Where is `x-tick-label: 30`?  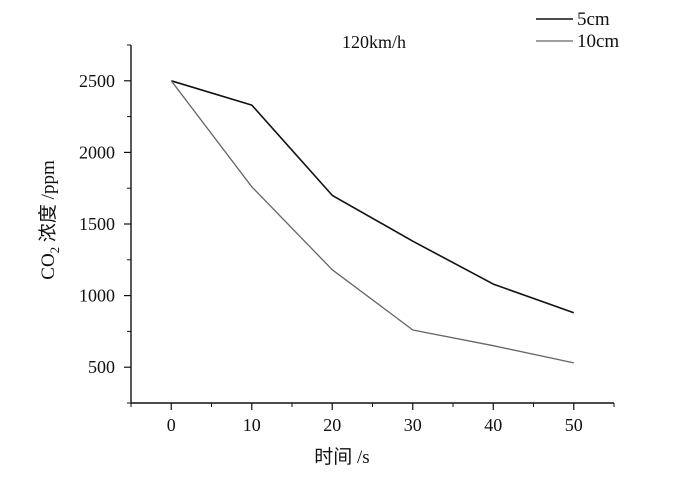 x-tick-label: 30 is located at coordinates (413, 425).